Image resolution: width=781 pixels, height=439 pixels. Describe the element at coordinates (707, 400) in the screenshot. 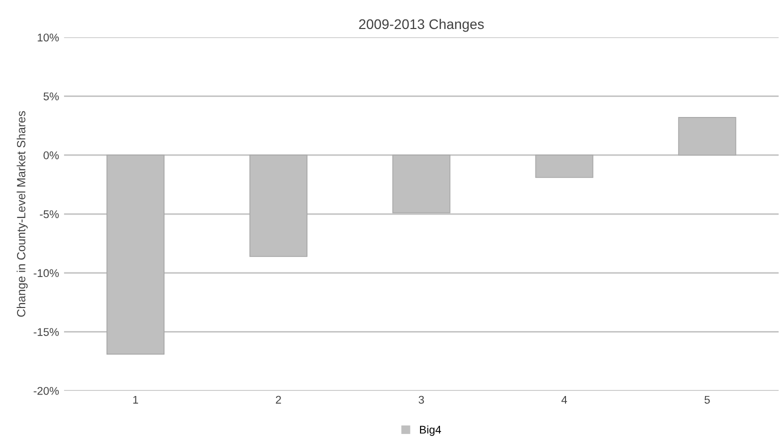

I see `x-tick-label: 5` at that location.